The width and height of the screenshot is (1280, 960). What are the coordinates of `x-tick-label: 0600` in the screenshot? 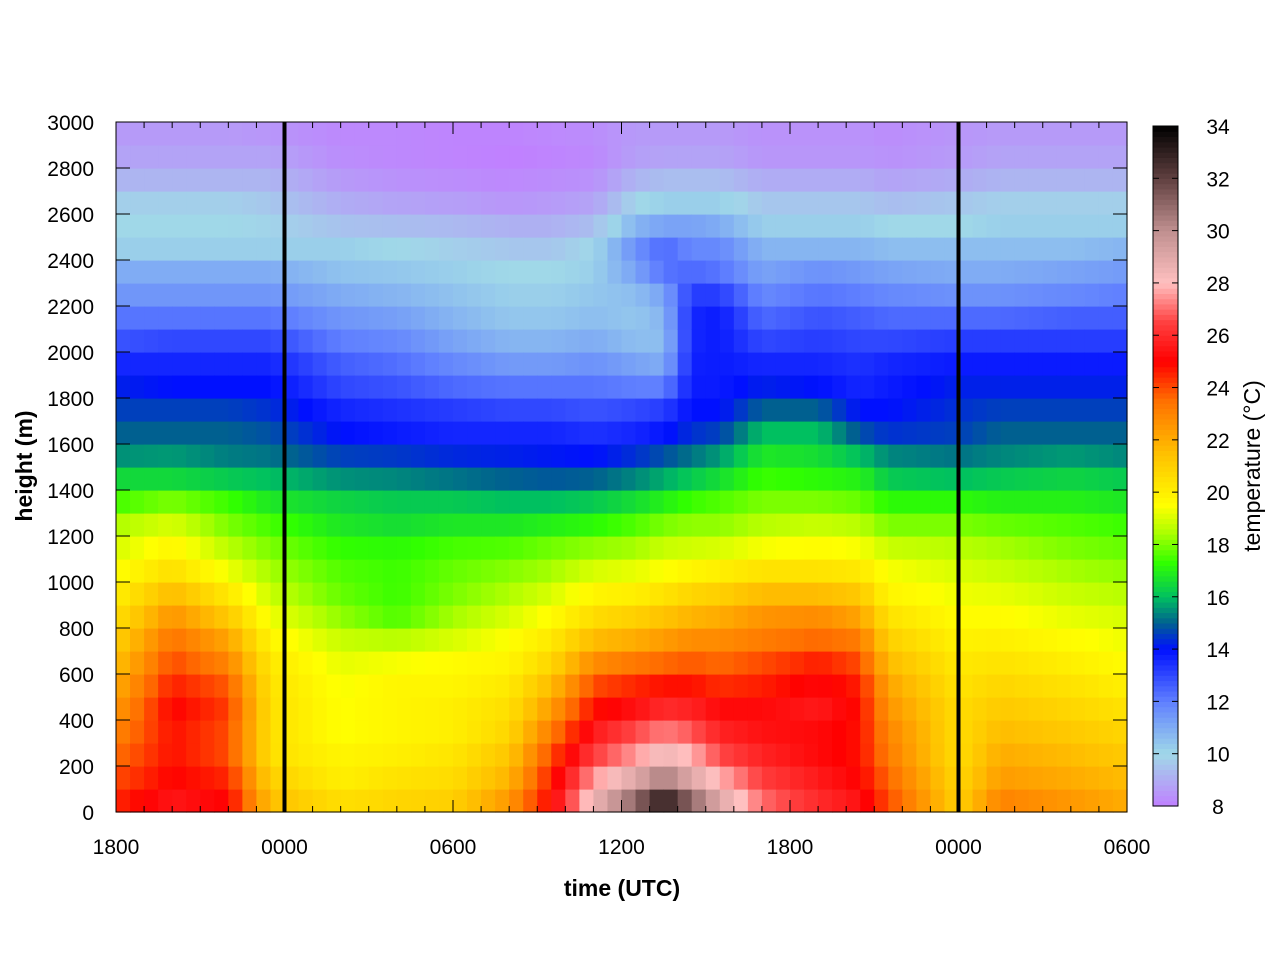 It's located at (453, 847).